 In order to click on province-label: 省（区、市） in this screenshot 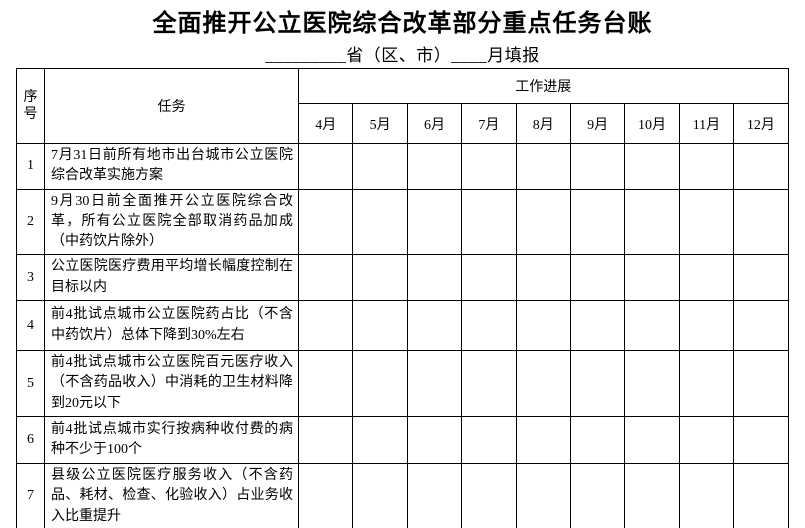, I will do `click(399, 55)`.